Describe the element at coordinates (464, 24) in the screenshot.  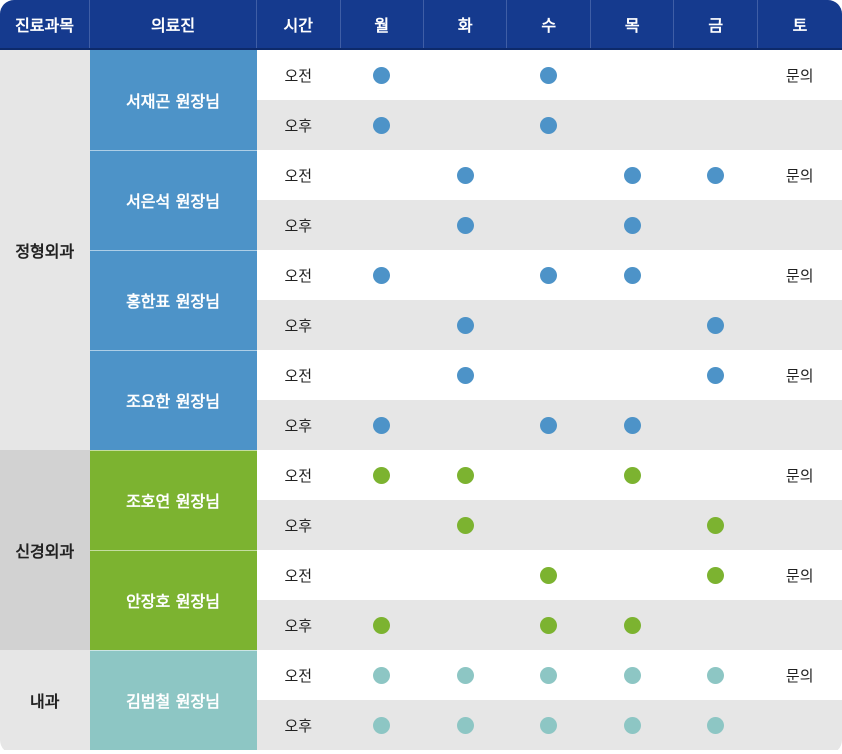
I see `header-tue: 화` at that location.